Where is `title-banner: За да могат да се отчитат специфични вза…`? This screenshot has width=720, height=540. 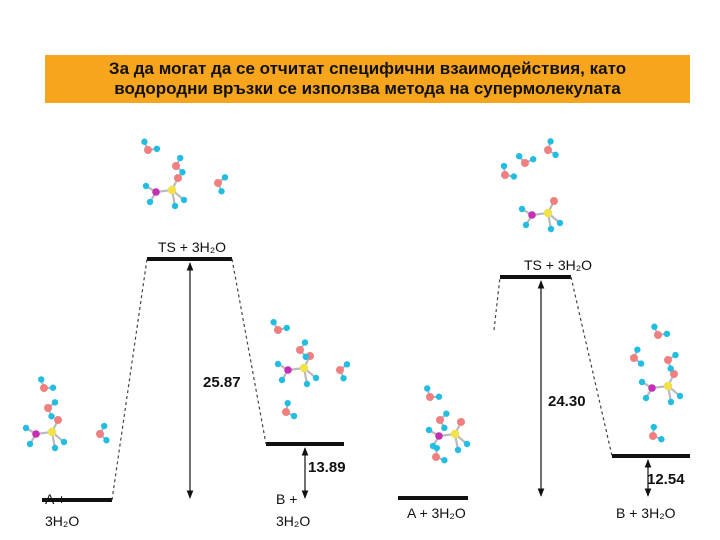 title-banner: За да могат да се отчитат специфични вза… is located at coordinates (367, 79).